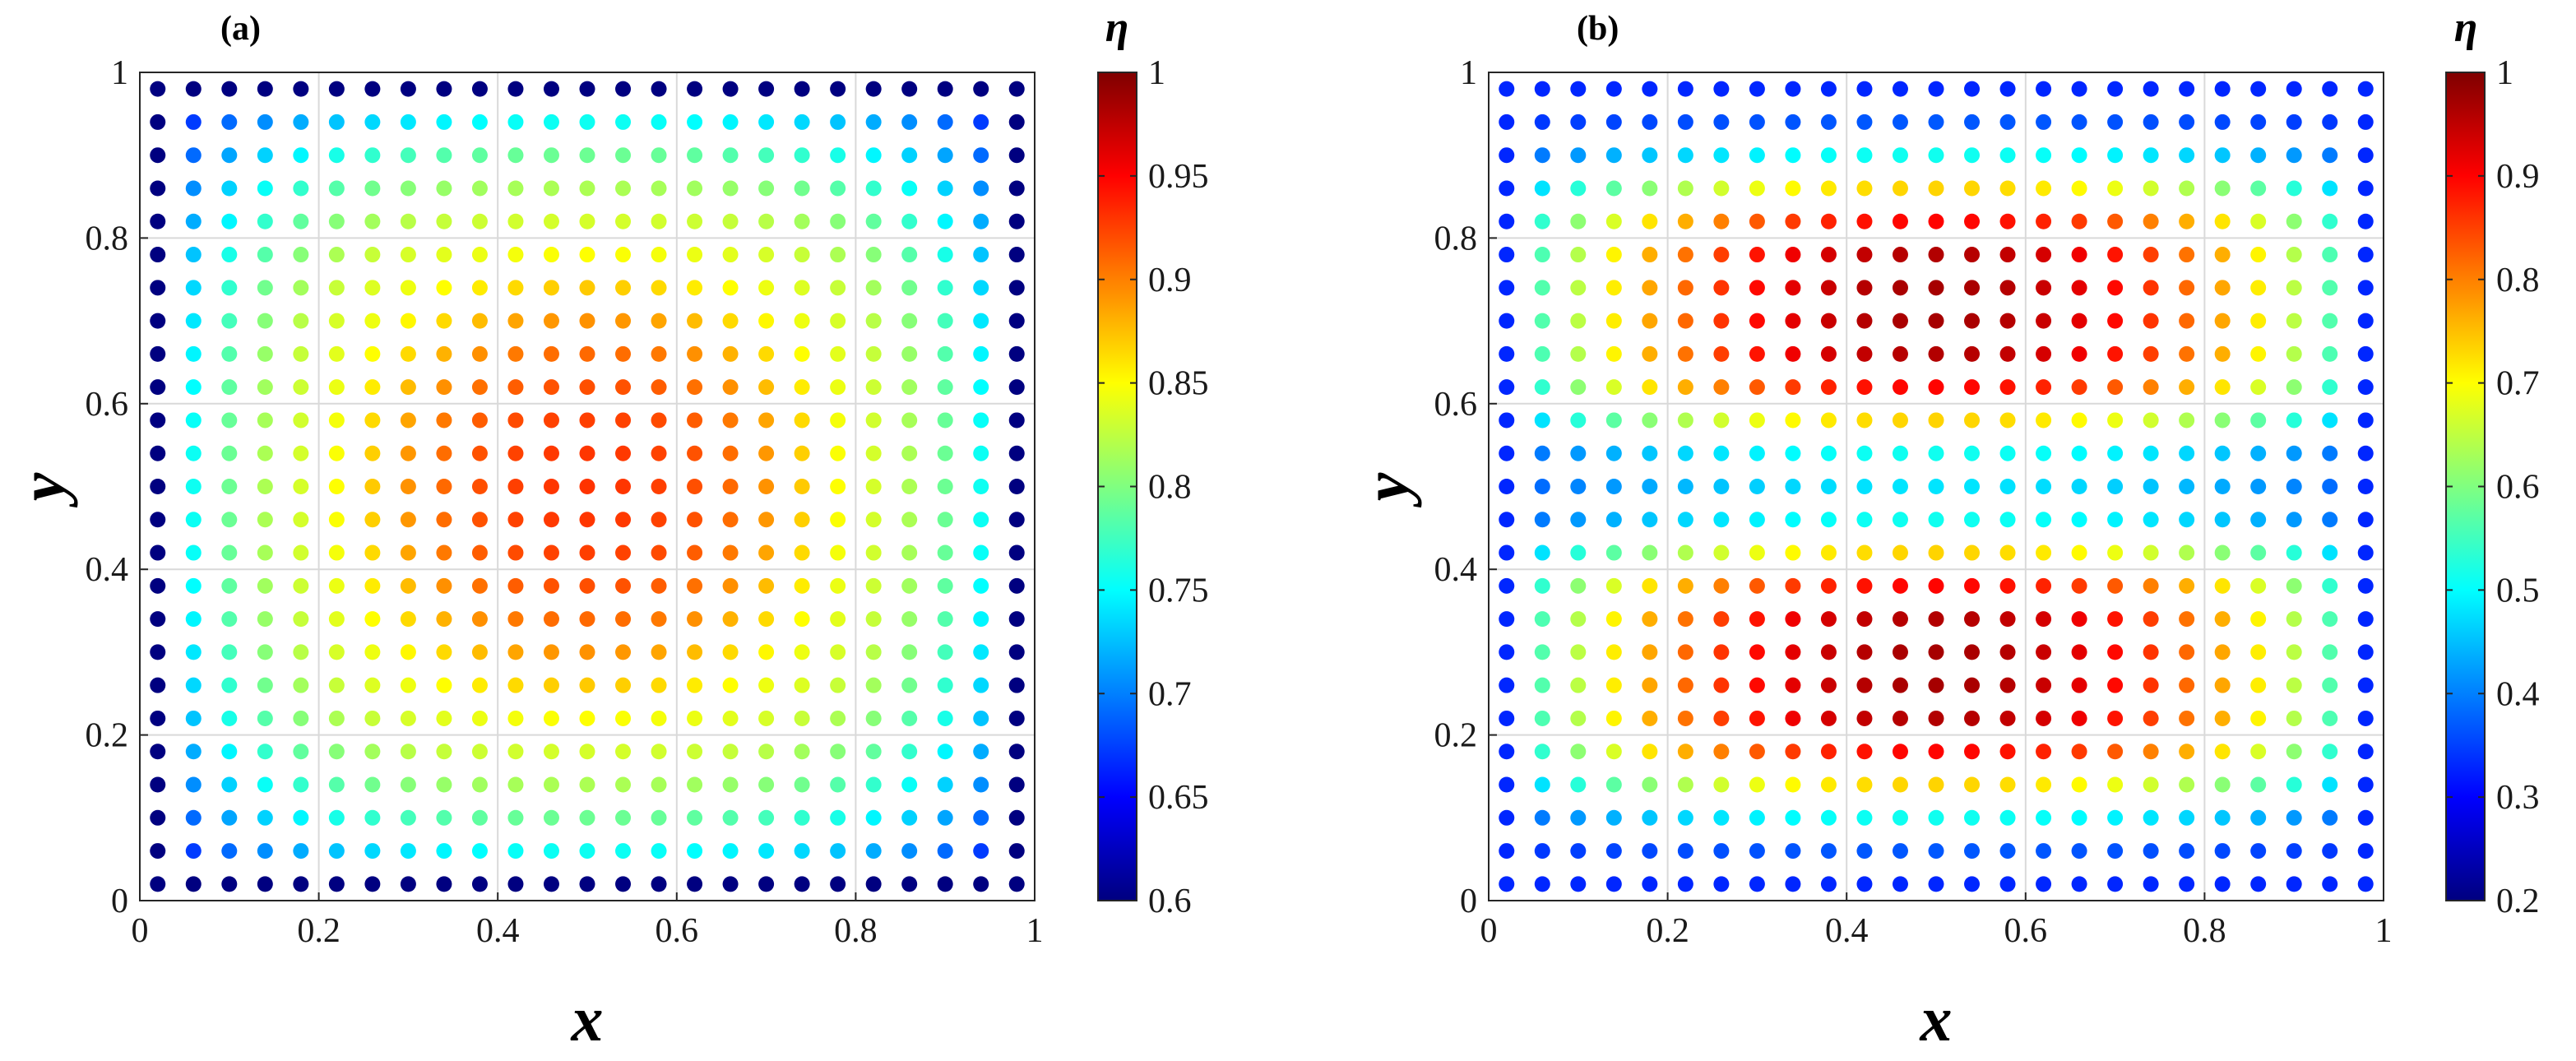 The width and height of the screenshot is (2576, 1061). What do you see at coordinates (119, 73) in the screenshot?
I see `y-tick-label: 1` at bounding box center [119, 73].